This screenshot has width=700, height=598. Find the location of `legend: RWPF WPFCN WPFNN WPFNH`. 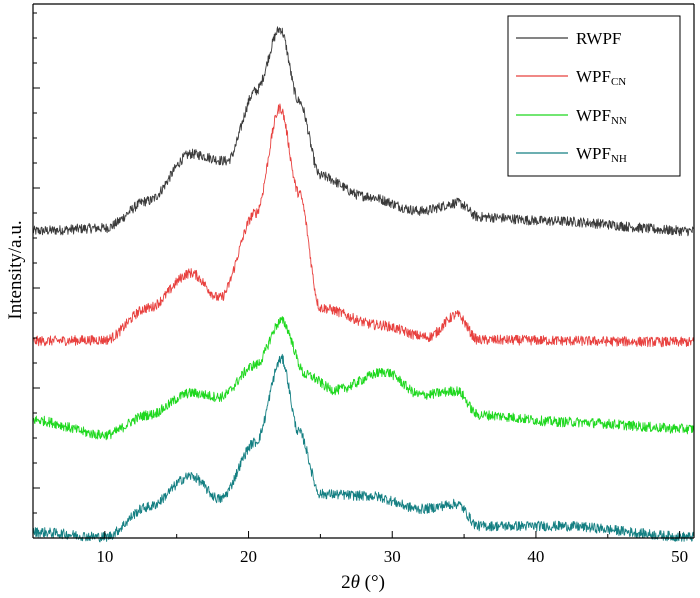

legend: RWPF WPFCN WPFNN WPFNH is located at coordinates (594, 96).